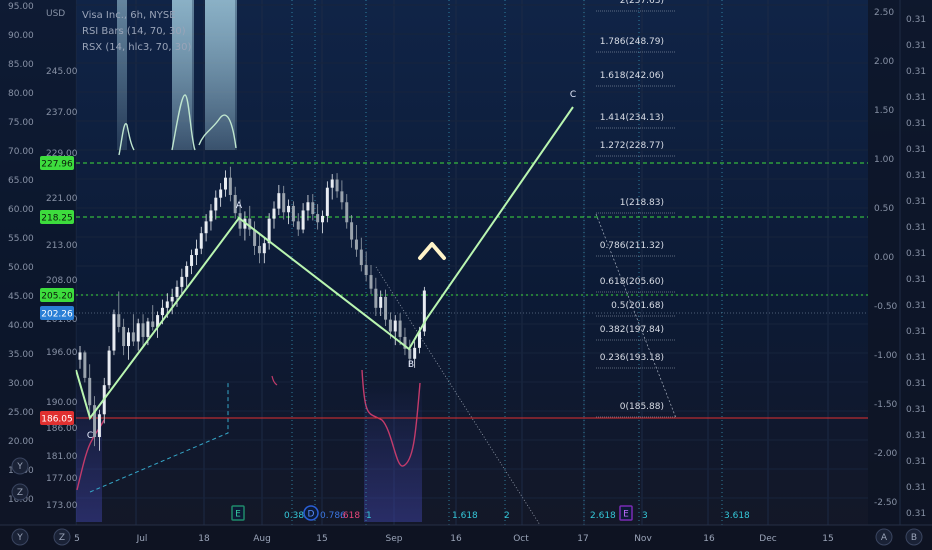  I want to click on z-btn-bottom-label: Z, so click(62, 538).